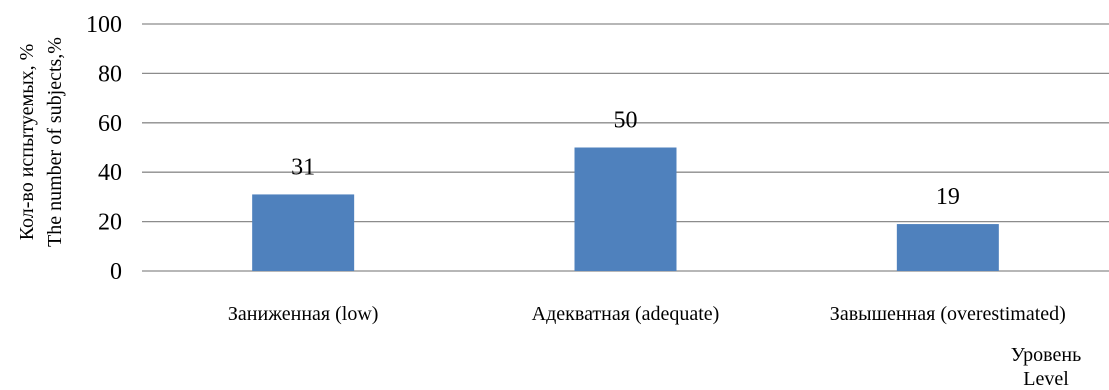  What do you see at coordinates (1046, 355) in the screenshot?
I see `x-axis-title-line-1: Уровень` at bounding box center [1046, 355].